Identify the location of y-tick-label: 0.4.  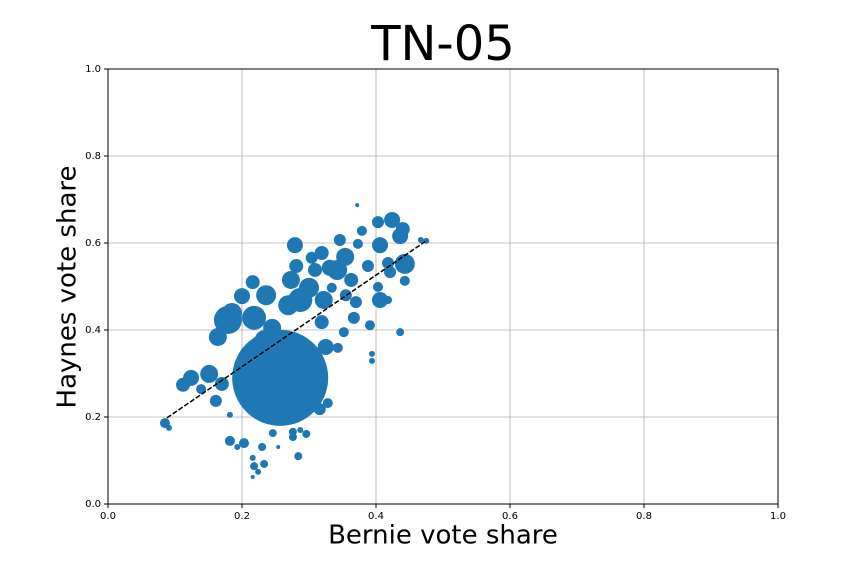
(93, 330).